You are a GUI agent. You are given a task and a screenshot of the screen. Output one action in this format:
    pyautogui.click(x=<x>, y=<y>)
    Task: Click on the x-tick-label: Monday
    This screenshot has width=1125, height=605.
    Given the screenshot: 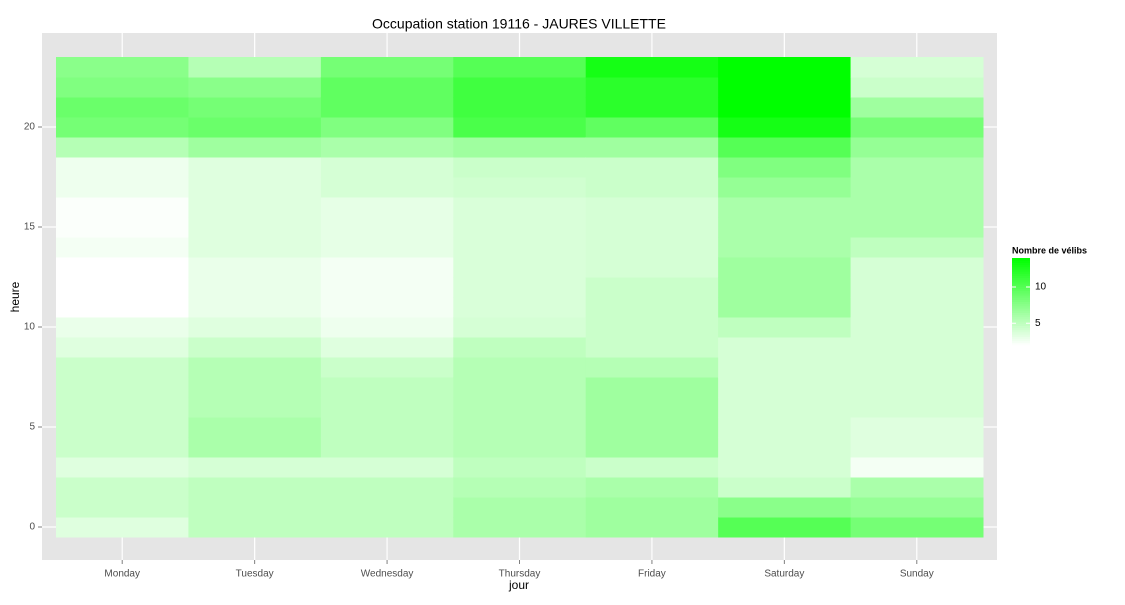 What is the action you would take?
    pyautogui.click(x=122, y=574)
    